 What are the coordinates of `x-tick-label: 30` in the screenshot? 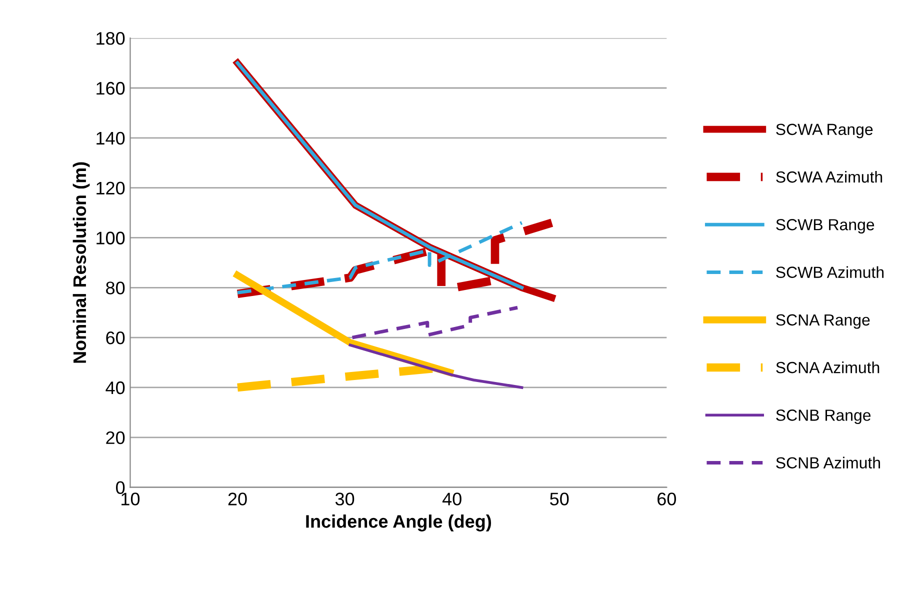 It's located at (344, 499).